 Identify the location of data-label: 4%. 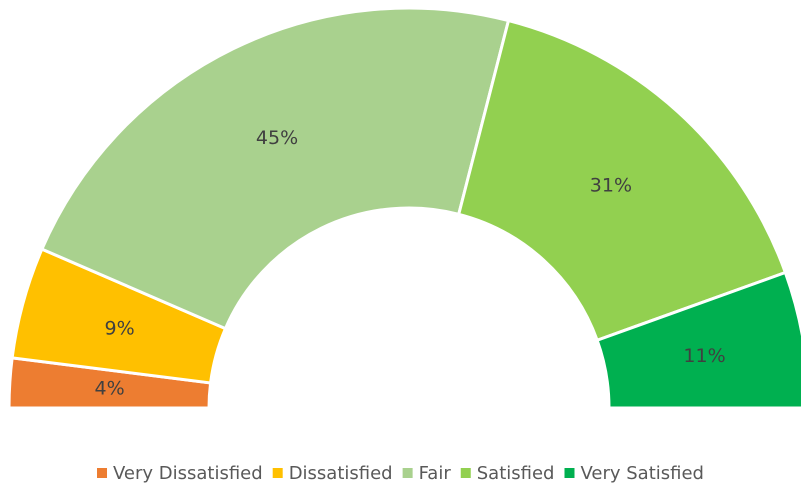
(110, 389).